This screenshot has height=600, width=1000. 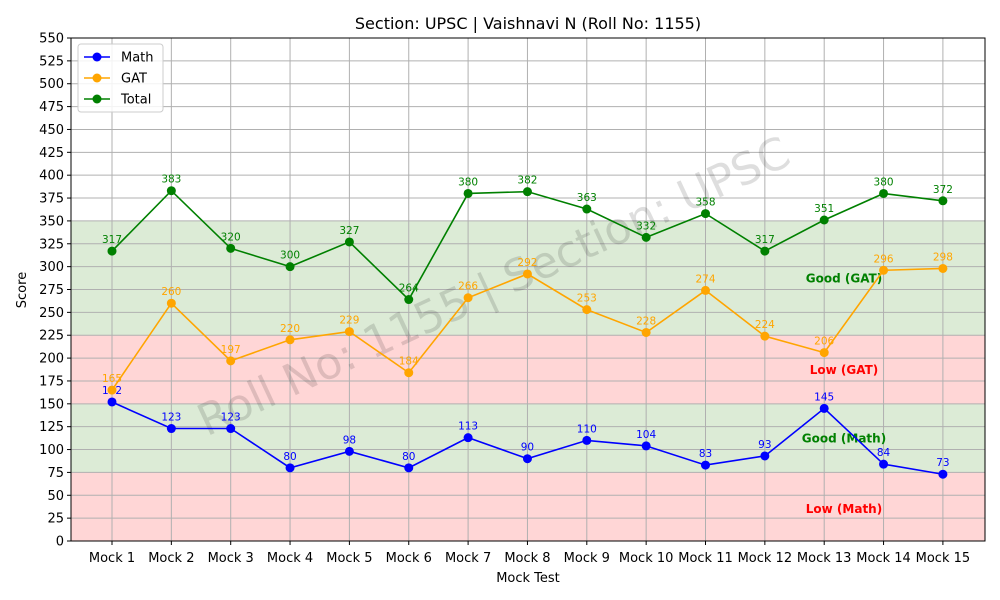 I want to click on data-label-total-1: 317, so click(x=112, y=240).